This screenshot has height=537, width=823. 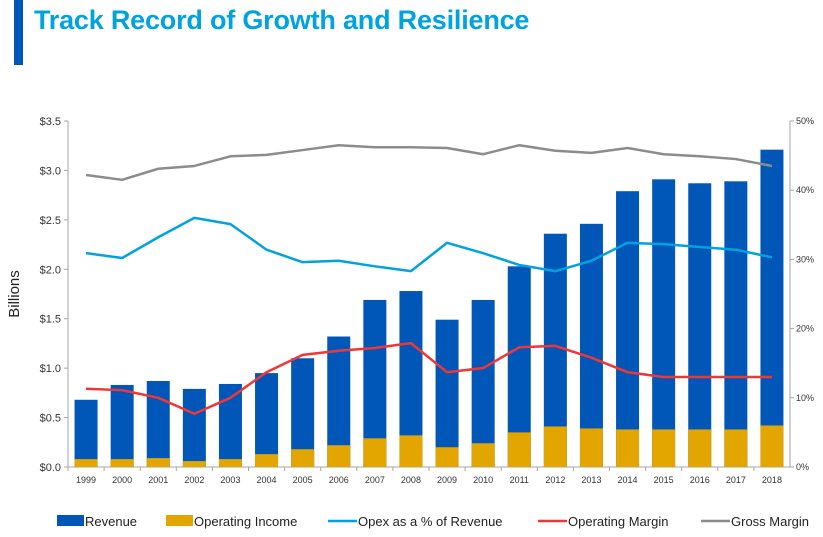 I want to click on y2-tick-label: 10%, so click(x=805, y=398).